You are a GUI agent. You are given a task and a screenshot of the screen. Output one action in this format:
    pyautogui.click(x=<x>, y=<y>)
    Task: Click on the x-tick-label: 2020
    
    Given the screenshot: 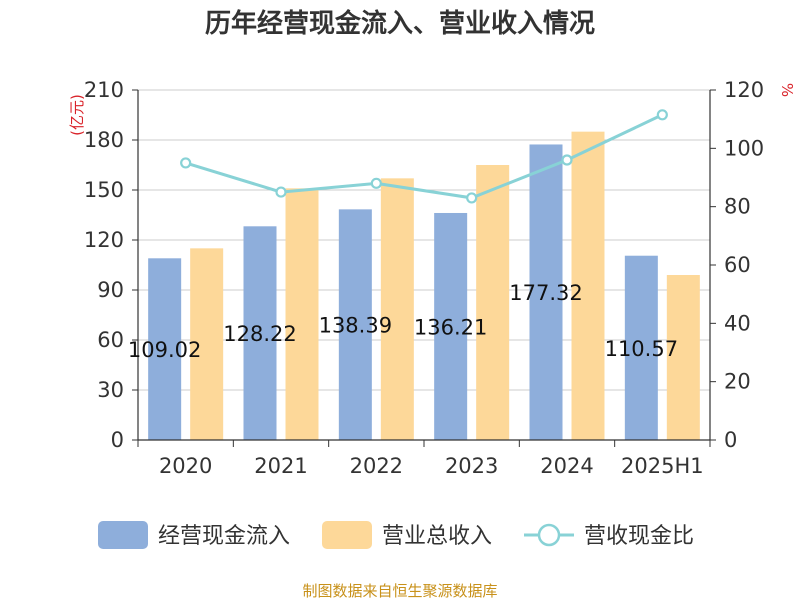 What is the action you would take?
    pyautogui.click(x=185, y=466)
    